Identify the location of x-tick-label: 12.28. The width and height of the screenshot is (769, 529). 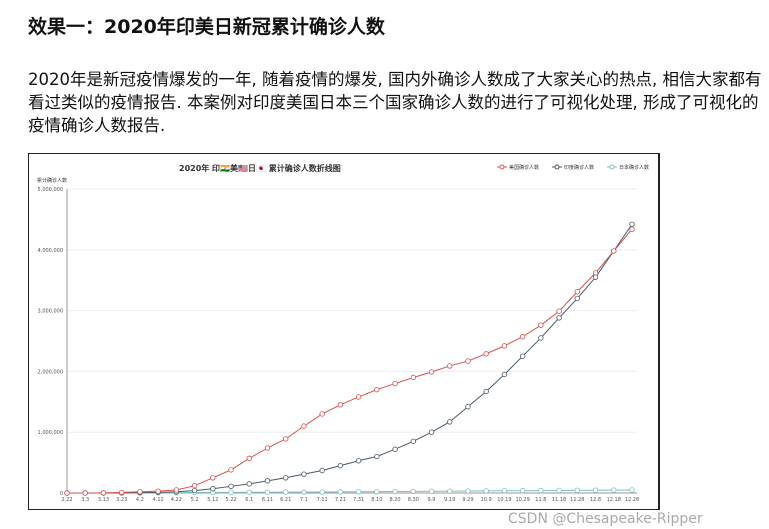
(632, 500).